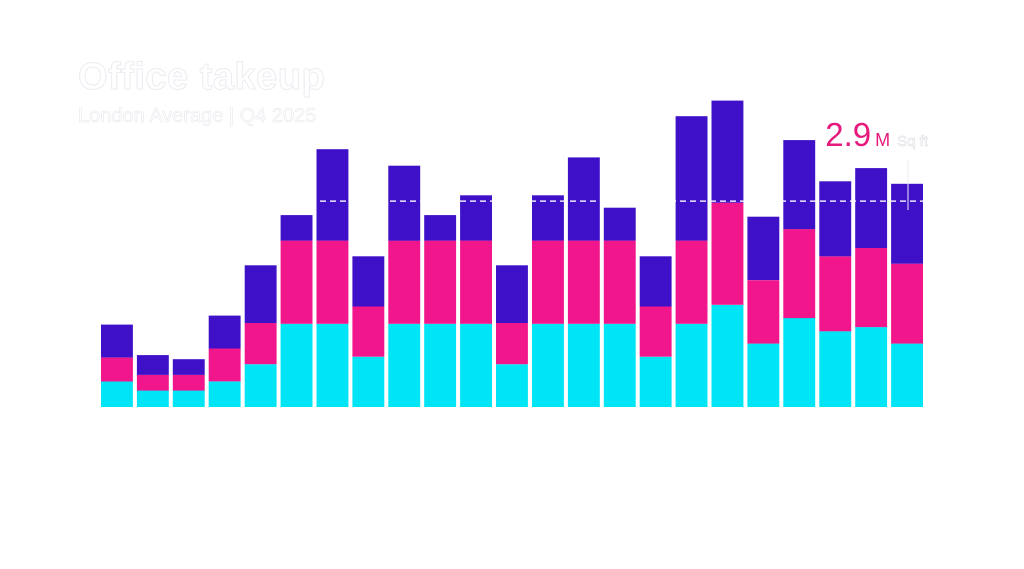  What do you see at coordinates (201, 77) in the screenshot?
I see `chart-title: Office takeup` at bounding box center [201, 77].